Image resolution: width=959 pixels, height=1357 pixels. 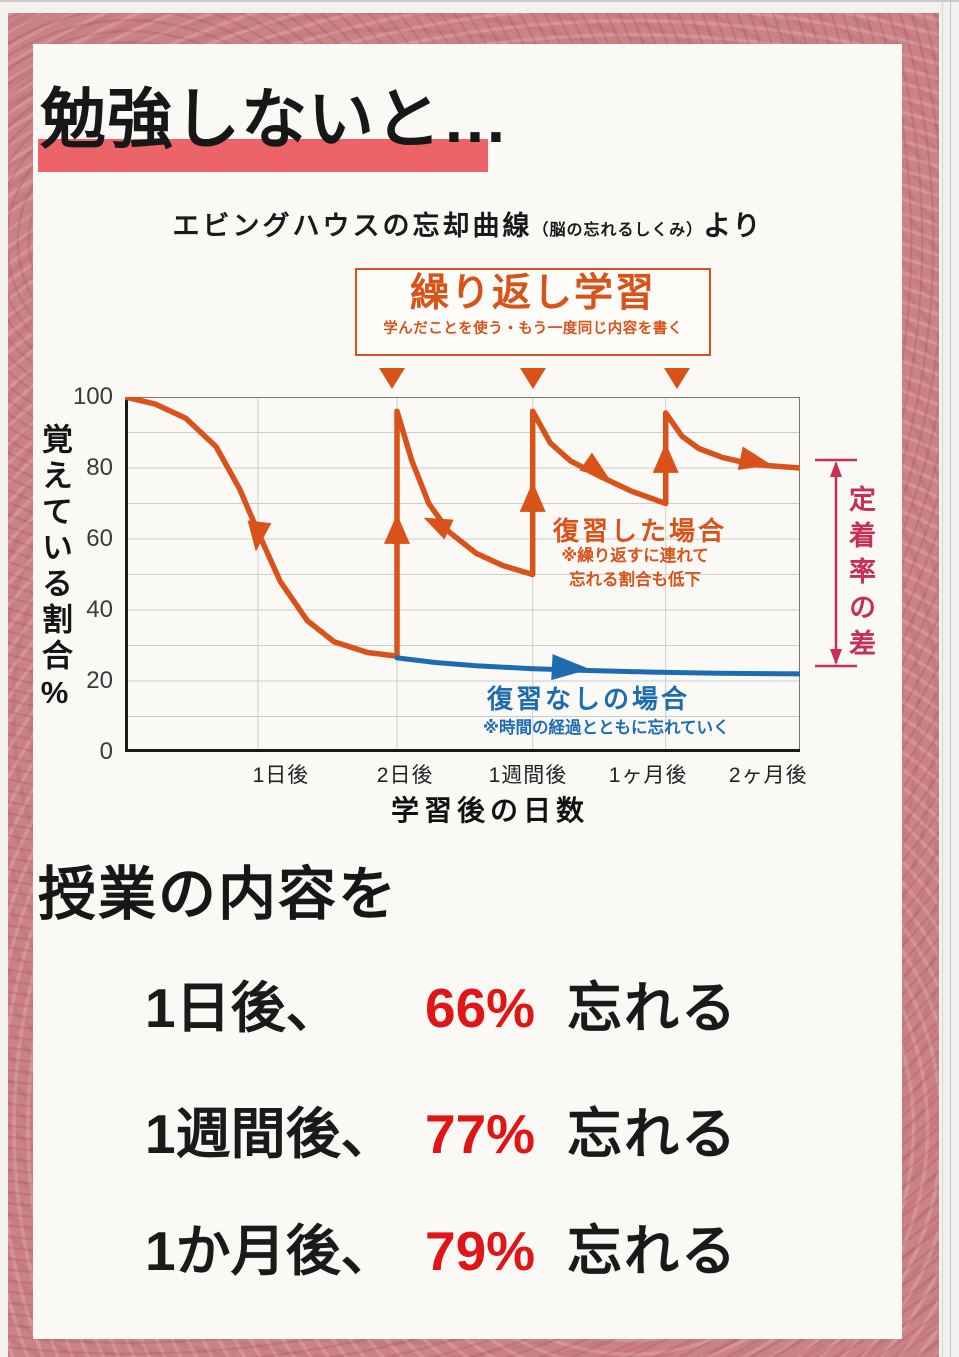 What do you see at coordinates (635, 579) in the screenshot?
I see `series-reviewed-note-line2: 忘れる割合も低下` at bounding box center [635, 579].